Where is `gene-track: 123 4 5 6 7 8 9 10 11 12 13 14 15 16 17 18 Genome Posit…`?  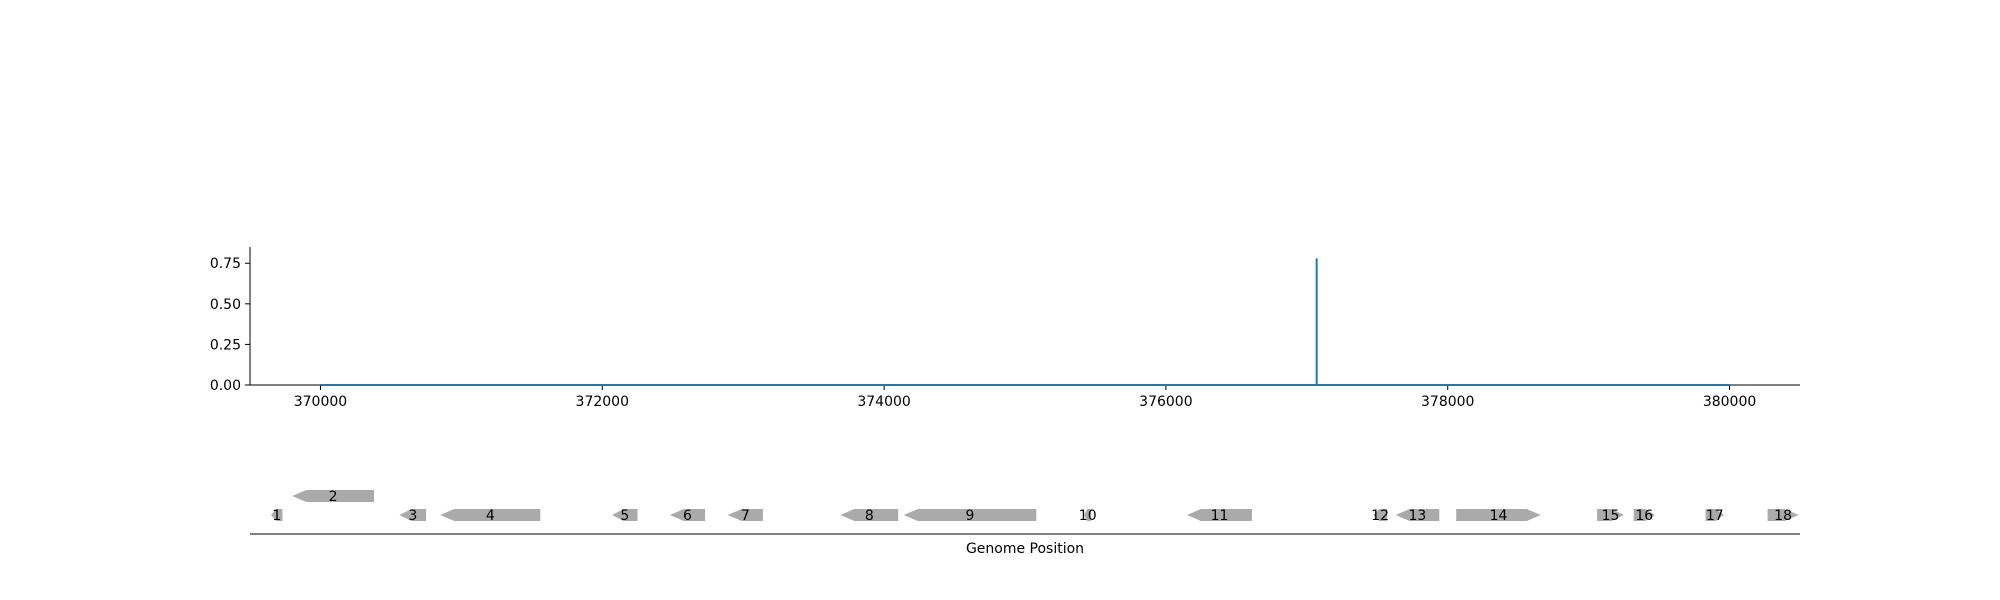
gene-track: 123 4 5 6 7 8 9 10 11 12 13 14 15 16 17 18 Genome Posit… is located at coordinates (1025, 523).